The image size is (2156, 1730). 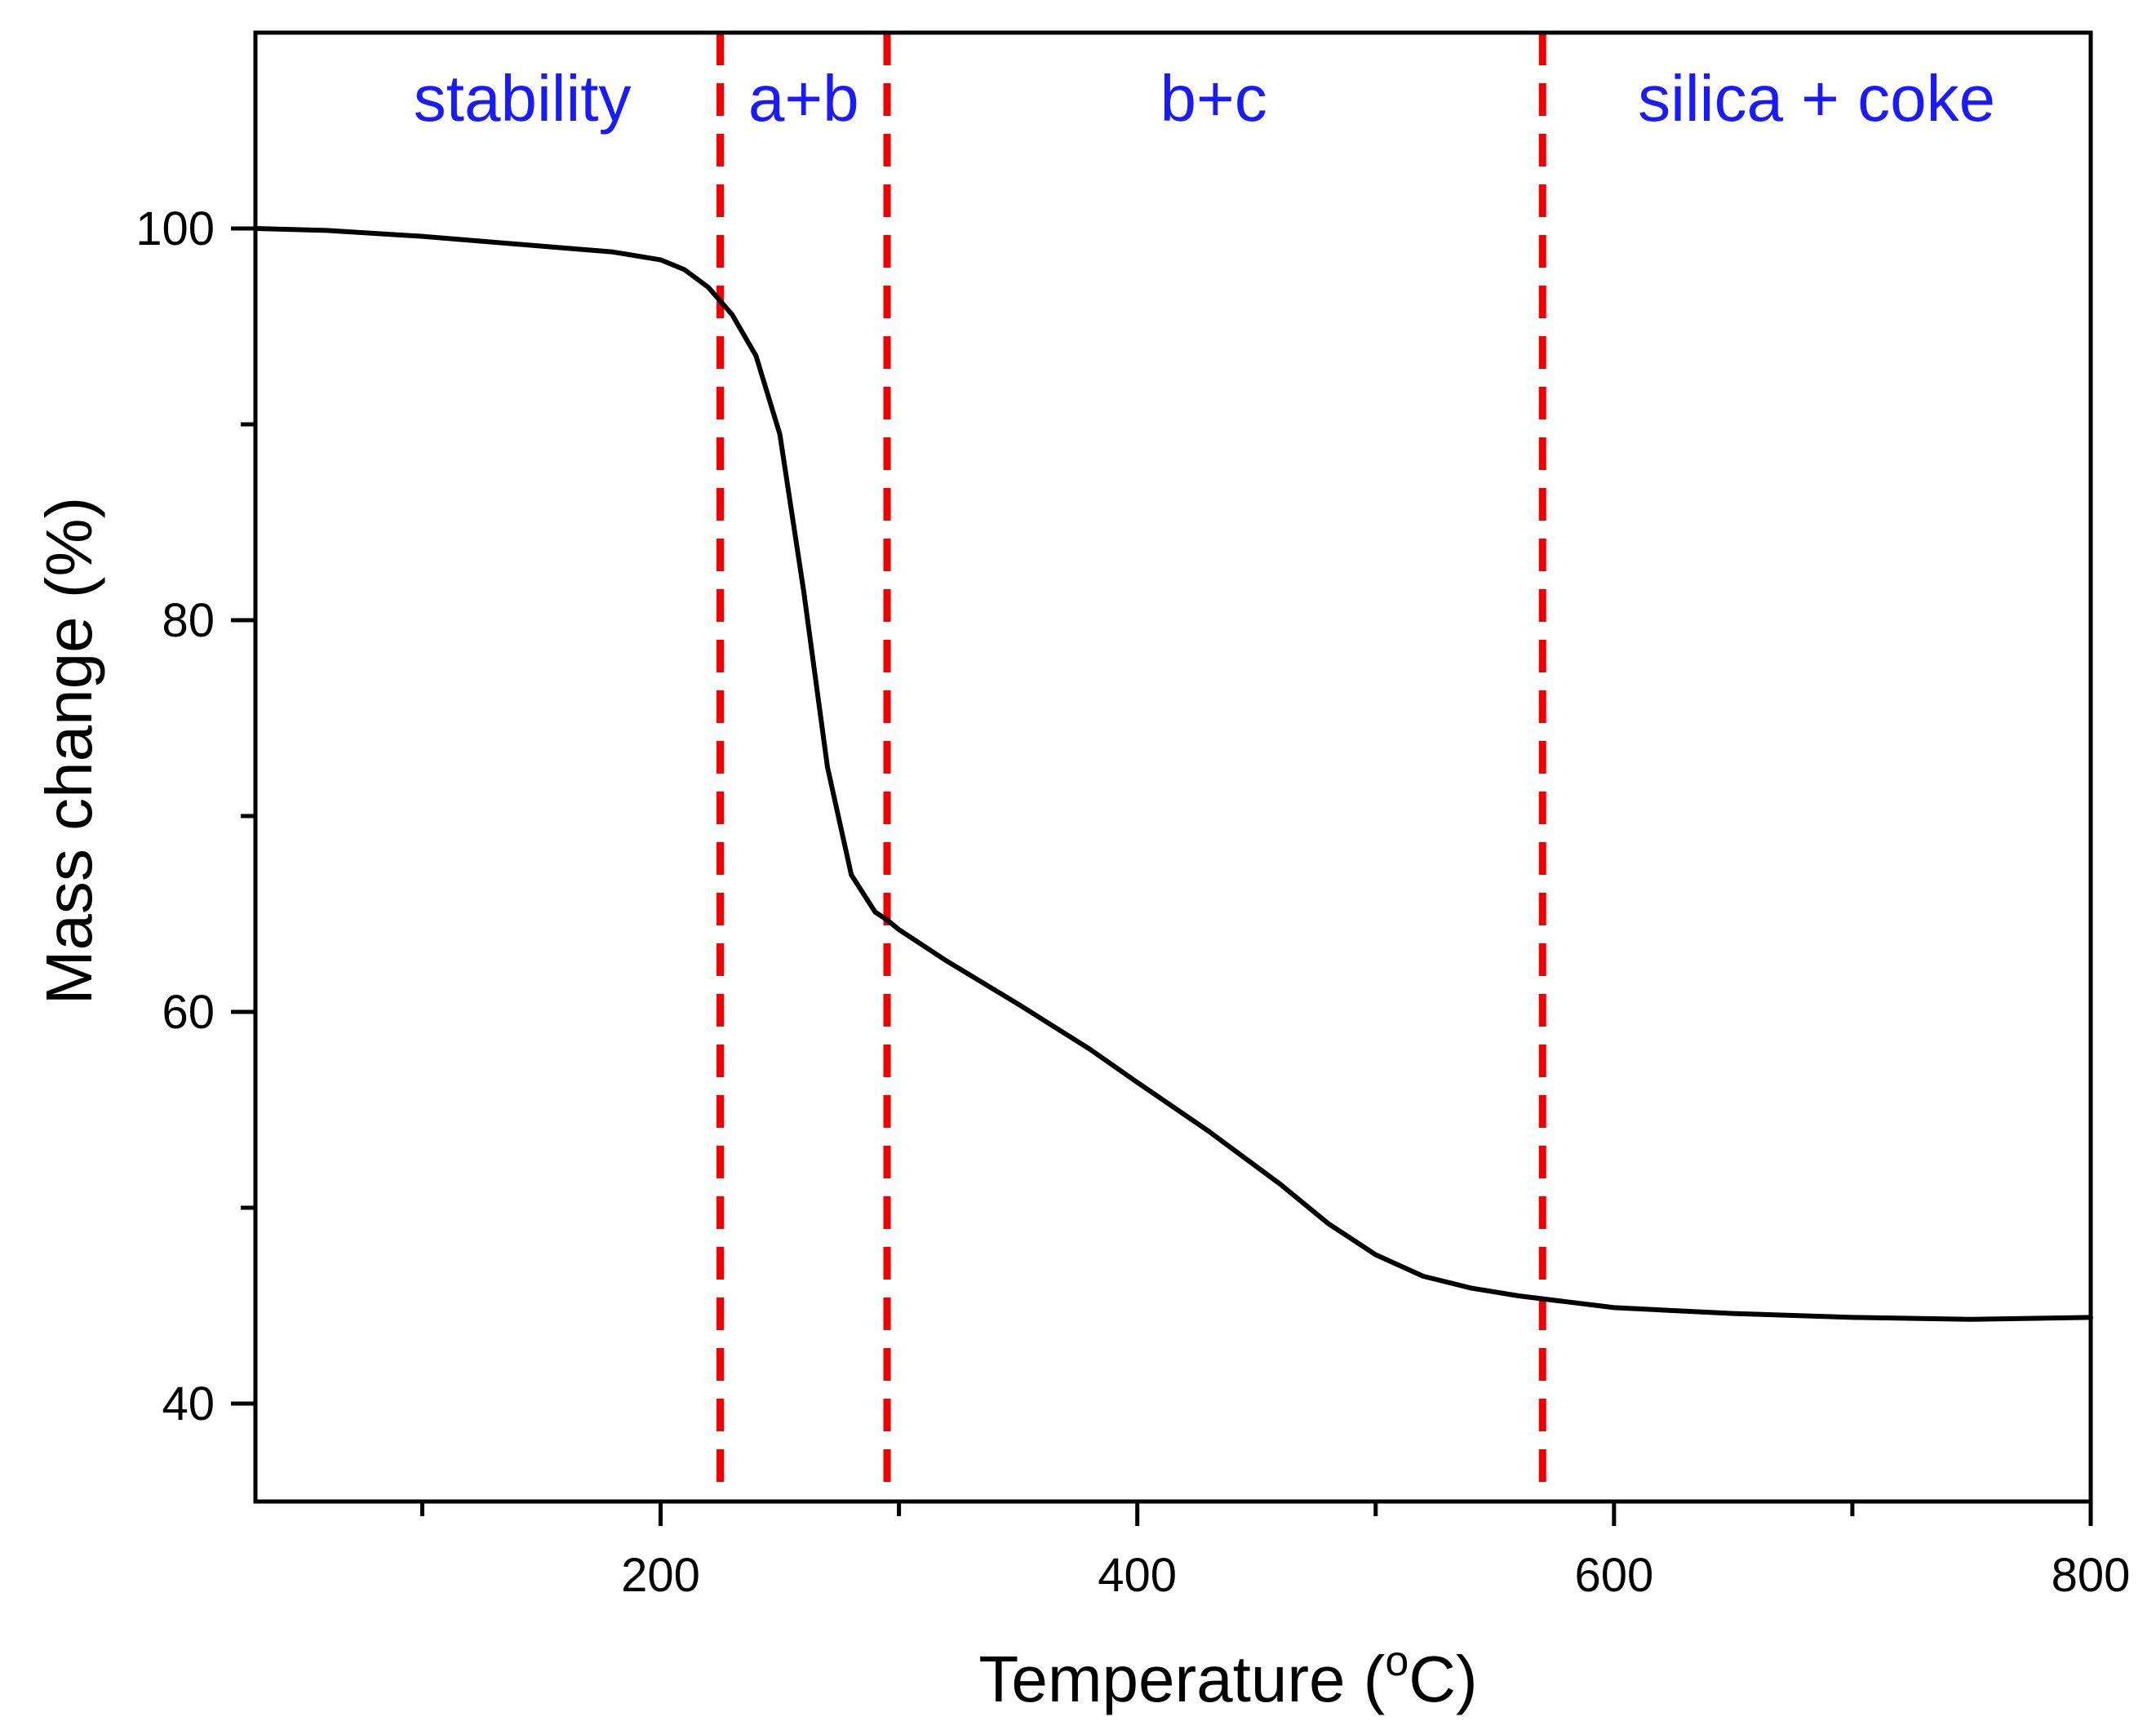 What do you see at coordinates (69, 751) in the screenshot?
I see `y-axis-title: Mass change (%)` at bounding box center [69, 751].